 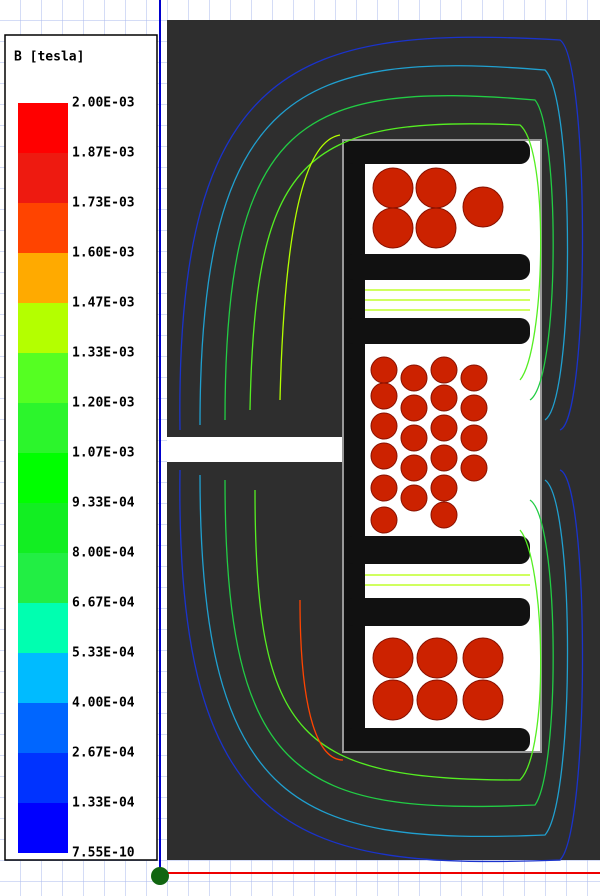 I want to click on legend-label: 1.20E-03, so click(x=103, y=403).